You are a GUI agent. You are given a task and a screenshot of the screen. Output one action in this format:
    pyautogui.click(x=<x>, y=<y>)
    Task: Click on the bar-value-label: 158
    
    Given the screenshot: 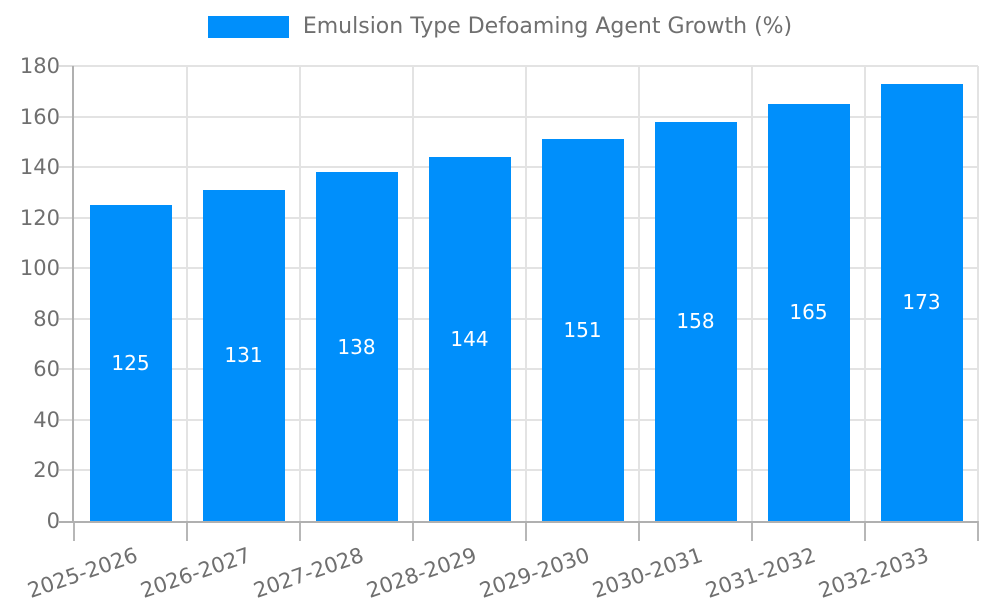 What is the action you would take?
    pyautogui.click(x=695, y=321)
    